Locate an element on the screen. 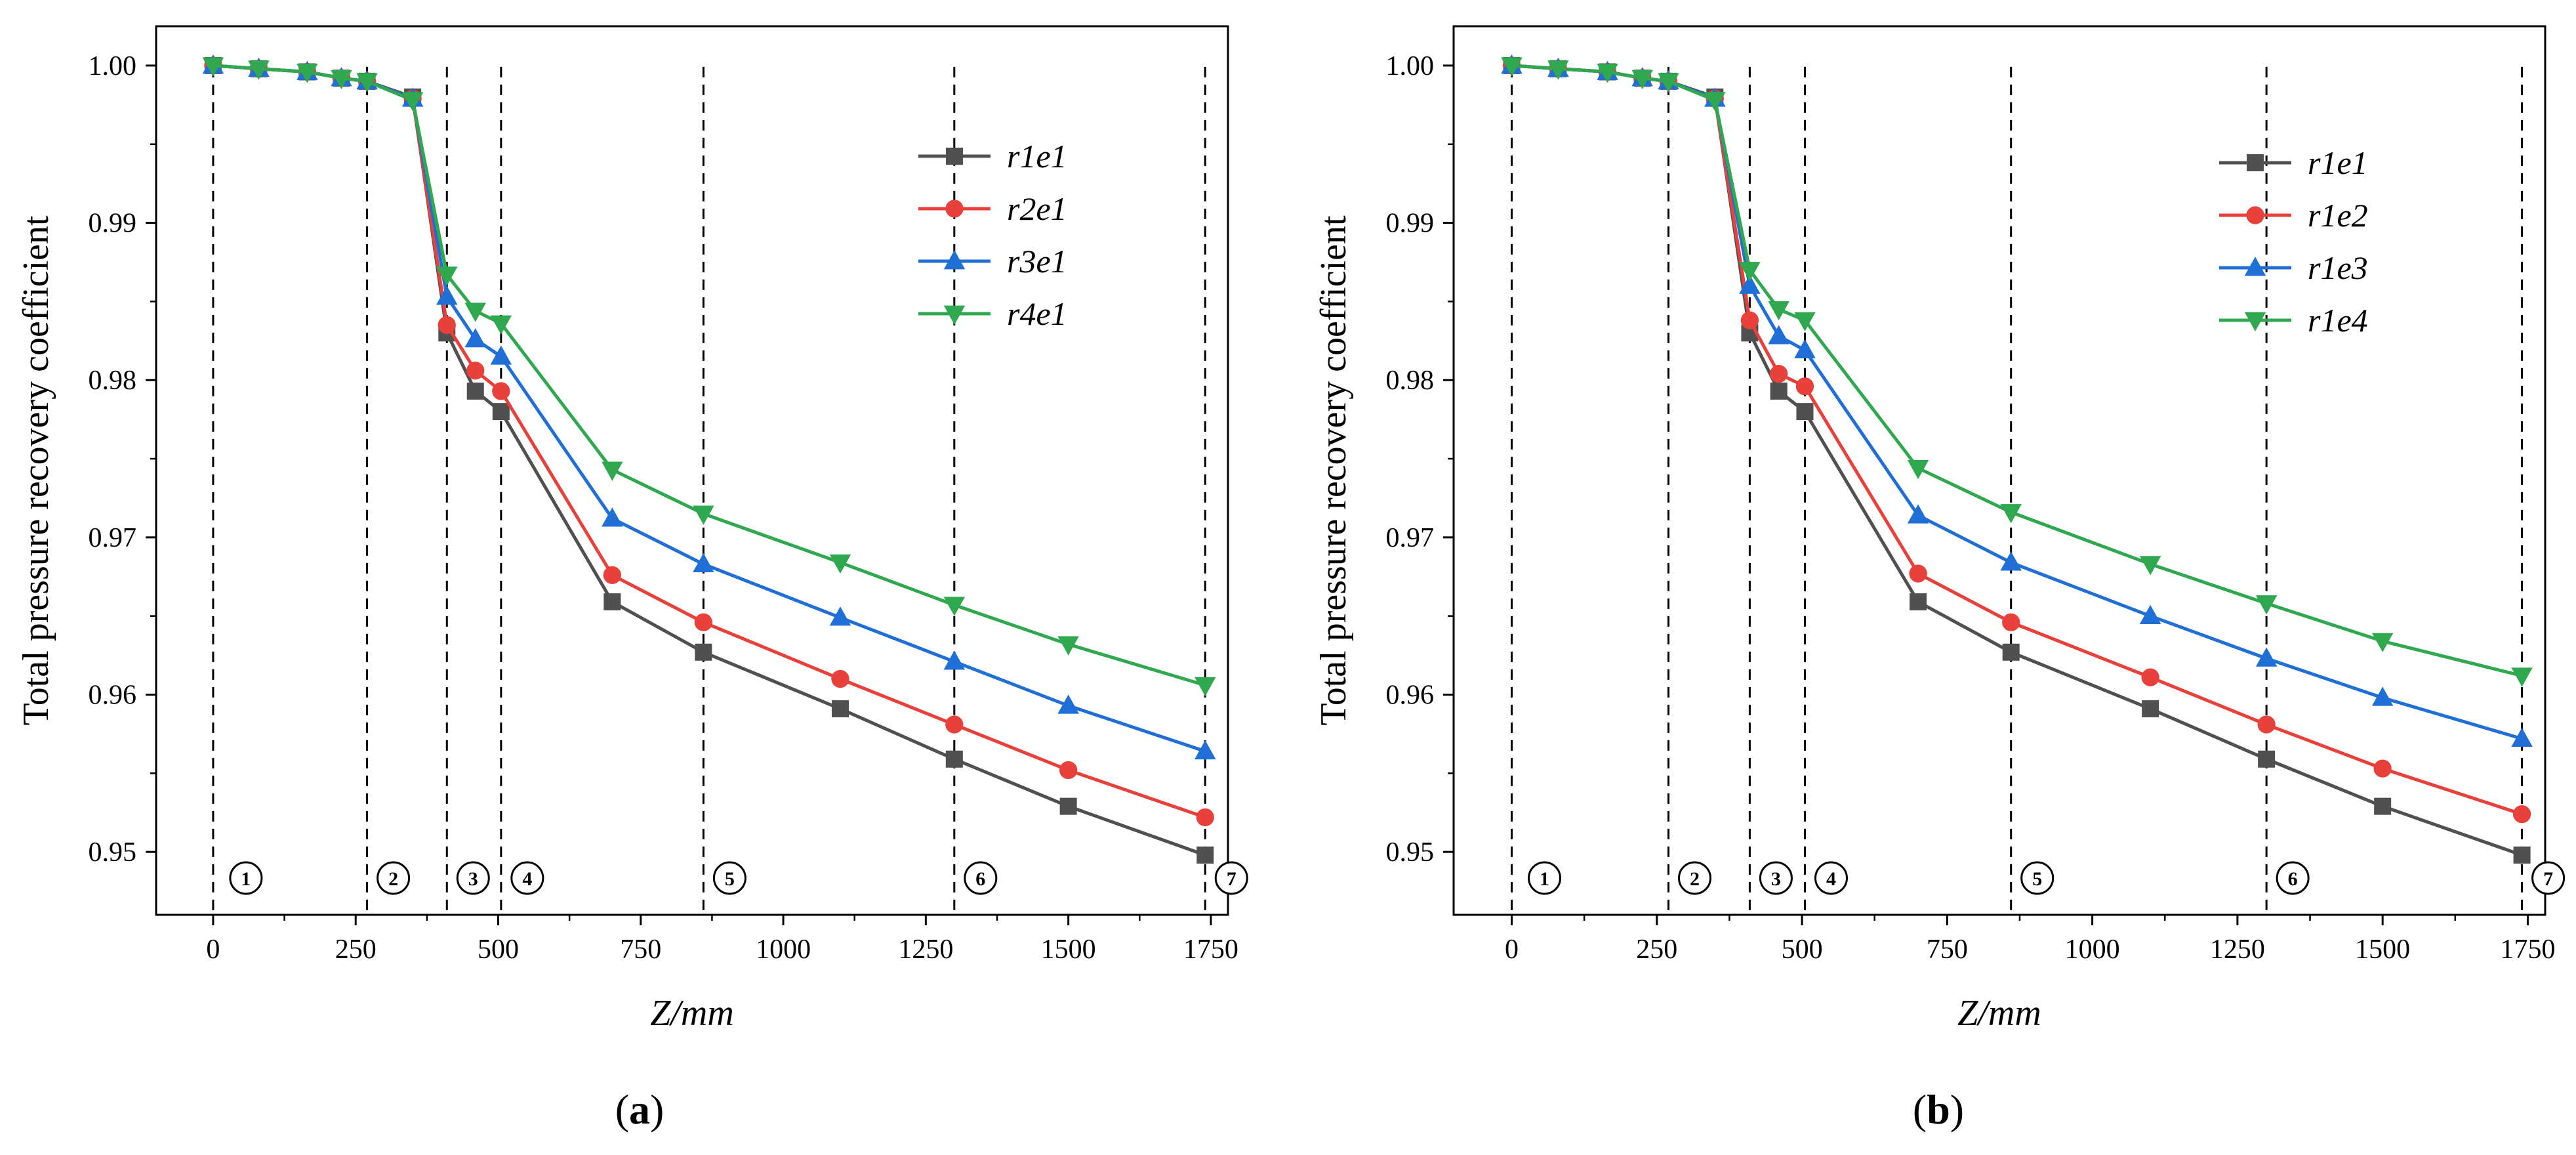 The image size is (2576, 1155). legend-marker-r4e1 is located at coordinates (954, 315).